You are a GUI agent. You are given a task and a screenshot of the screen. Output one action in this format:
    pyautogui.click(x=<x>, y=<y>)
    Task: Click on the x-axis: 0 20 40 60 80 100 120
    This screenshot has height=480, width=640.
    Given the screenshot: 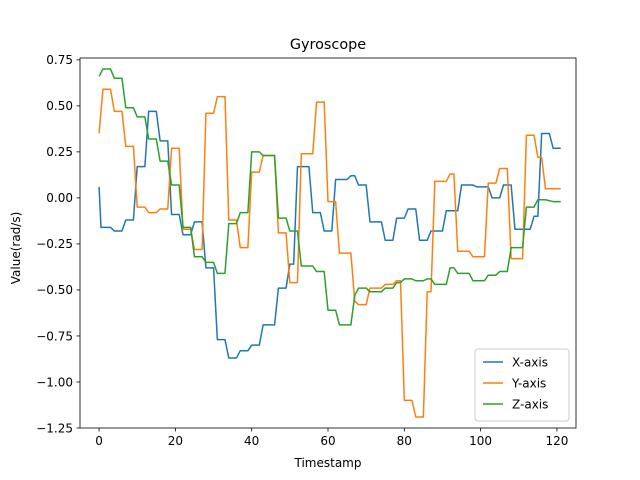 What is the action you would take?
    pyautogui.click(x=331, y=438)
    